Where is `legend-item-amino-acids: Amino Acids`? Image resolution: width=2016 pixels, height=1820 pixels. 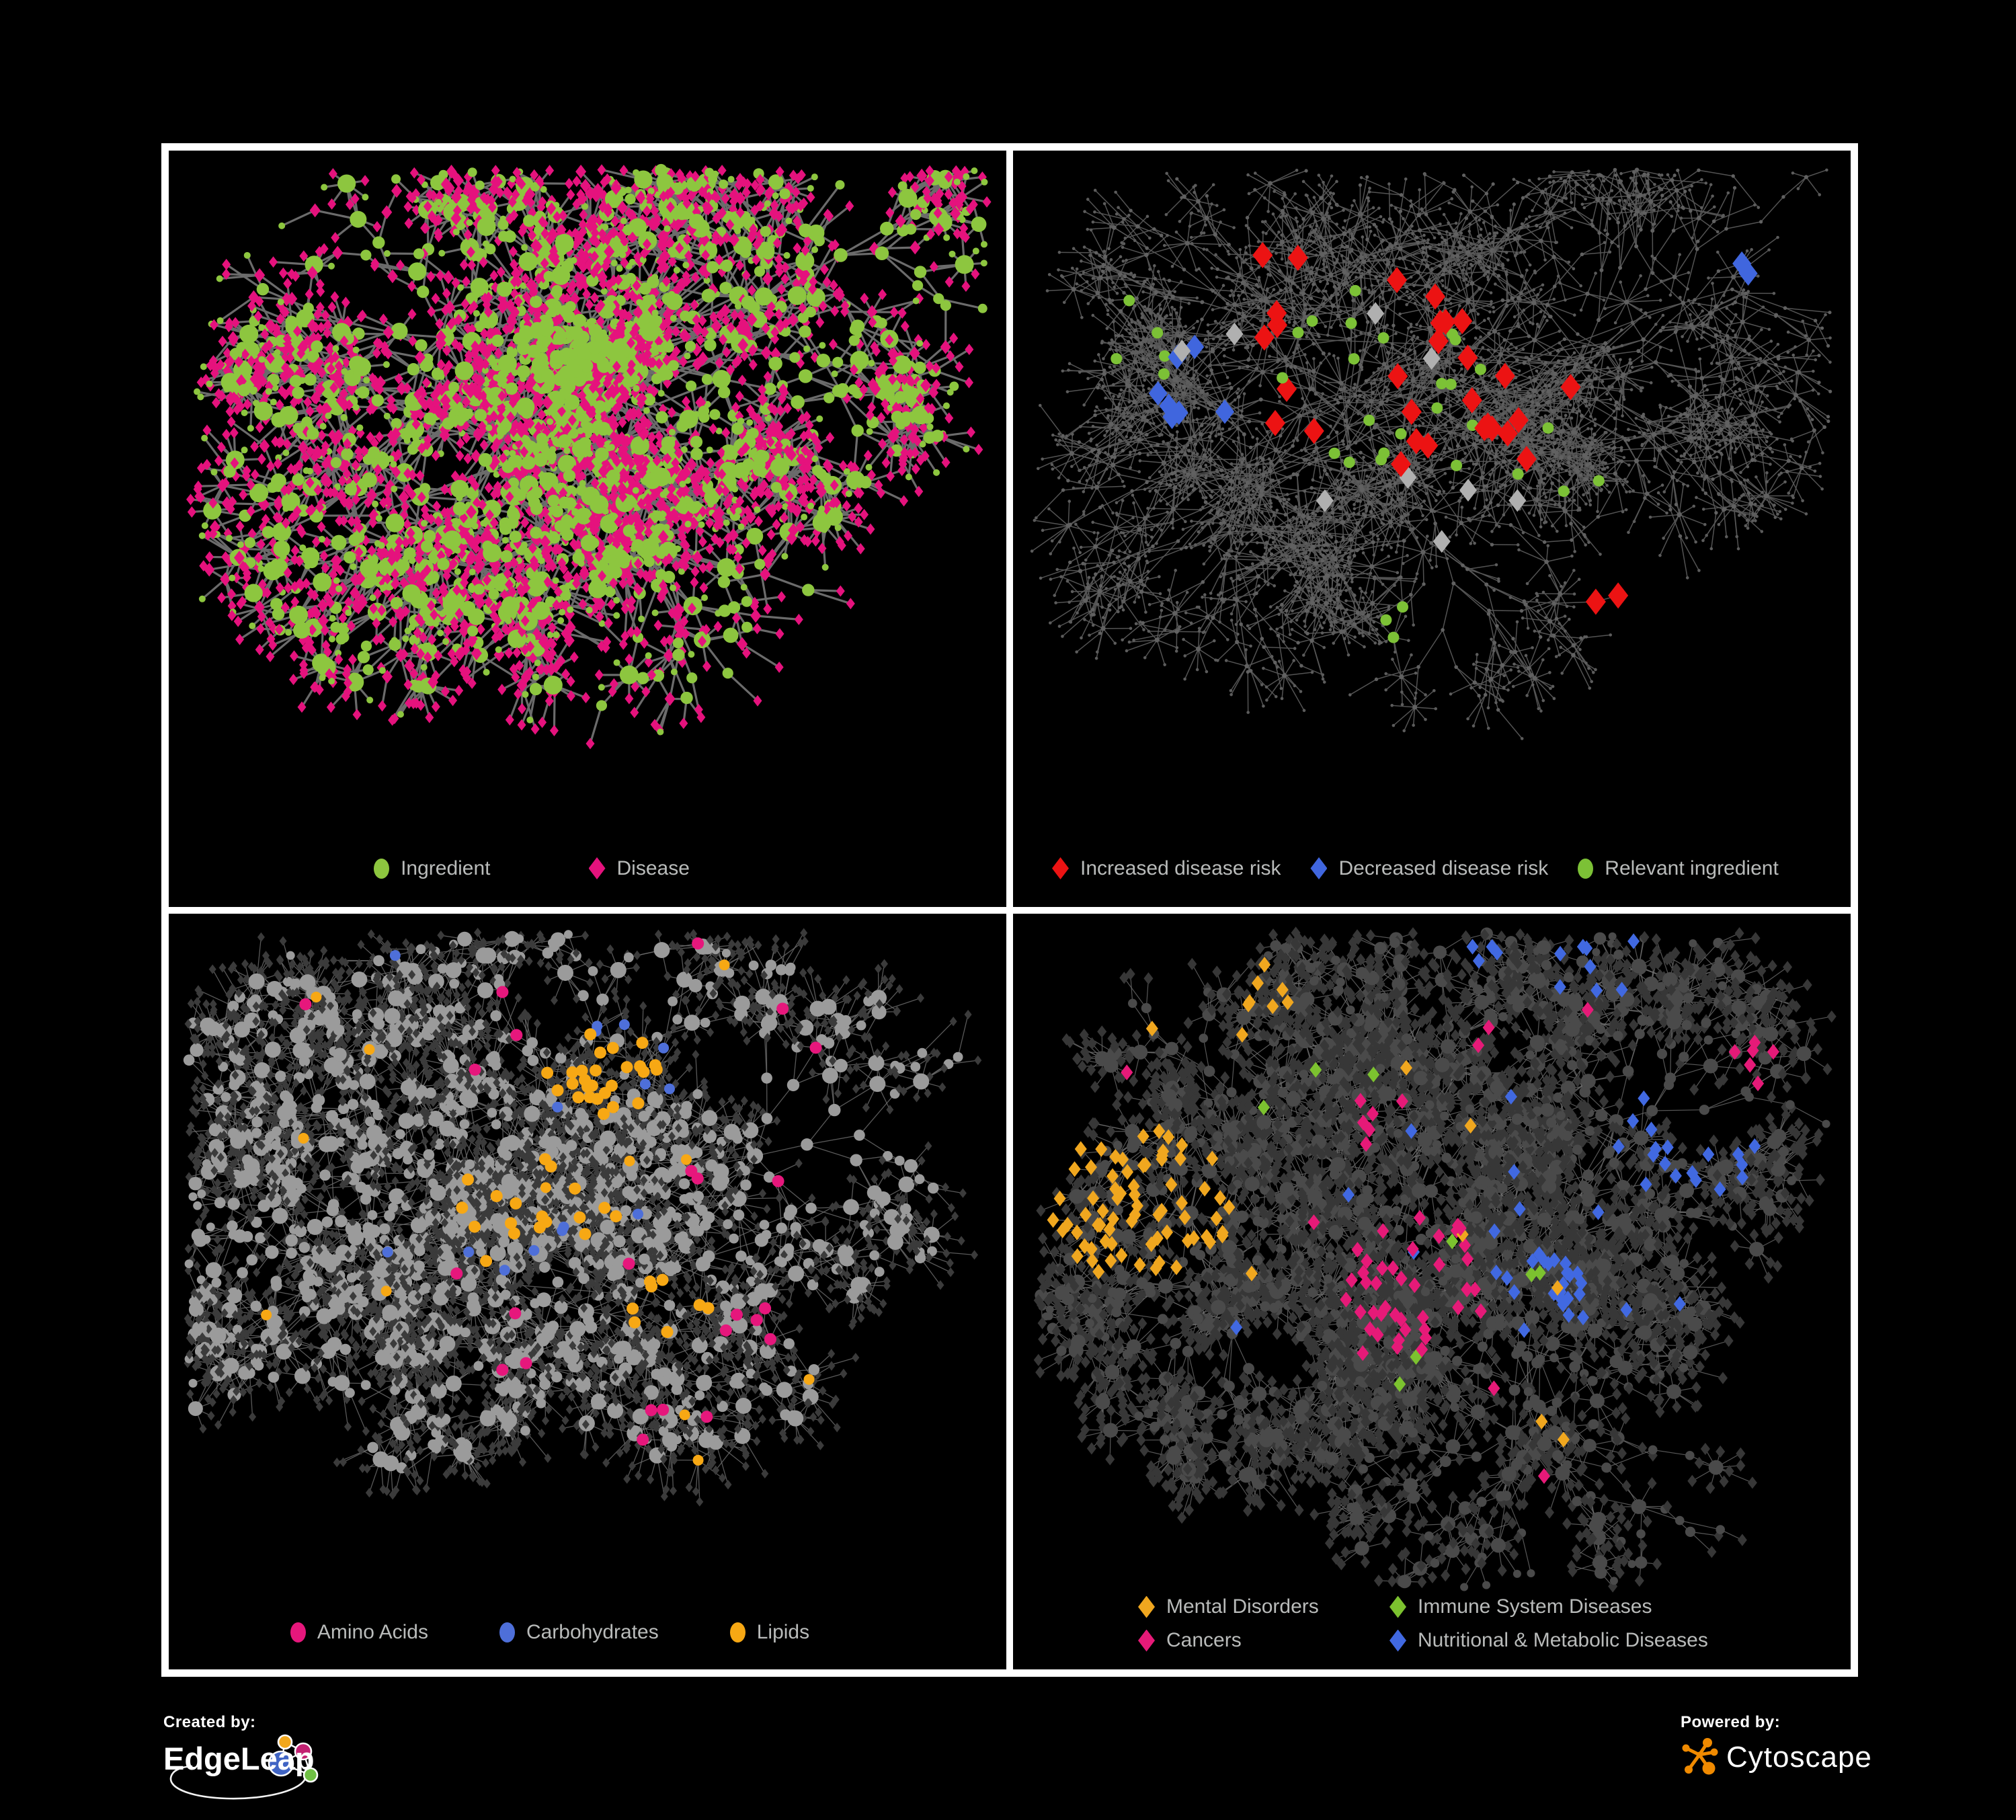 legend-item-amino-acids: Amino Acids is located at coordinates (359, 1632).